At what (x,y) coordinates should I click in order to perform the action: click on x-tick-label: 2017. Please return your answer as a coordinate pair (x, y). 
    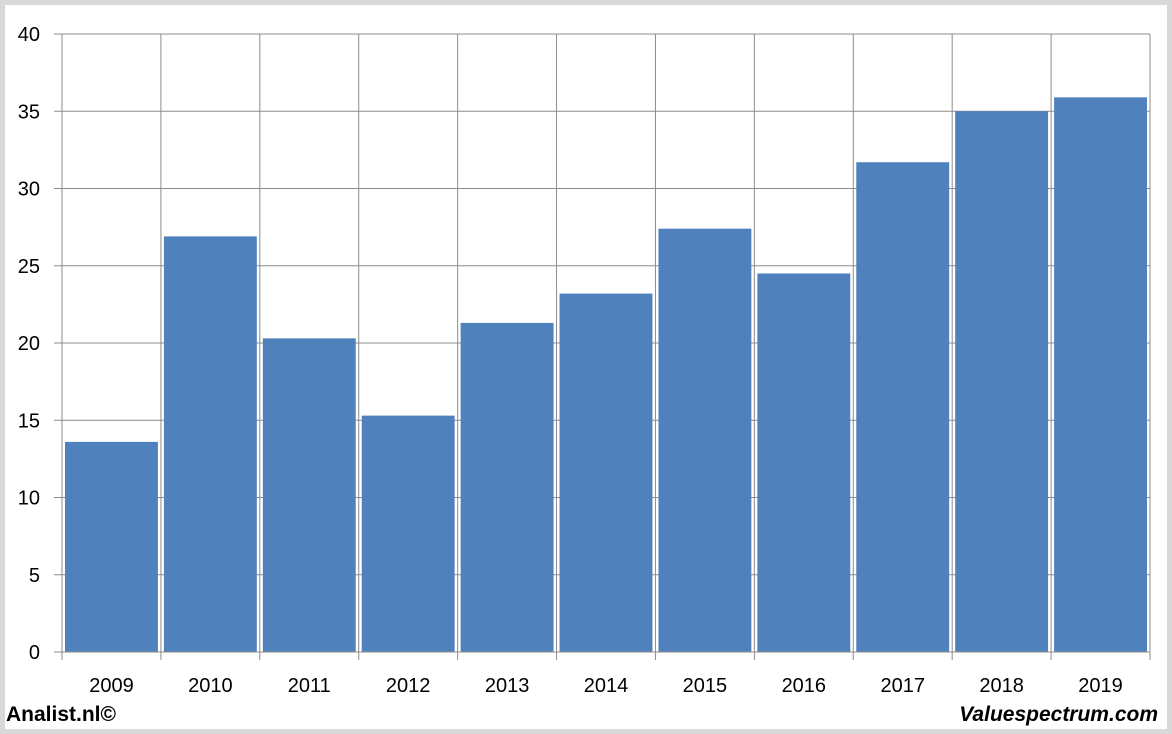
    Looking at the image, I should click on (902, 686).